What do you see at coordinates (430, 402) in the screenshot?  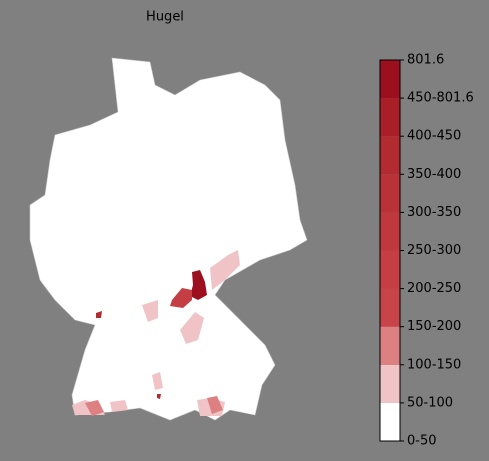 I see `colorbar-label: 50-100` at bounding box center [430, 402].